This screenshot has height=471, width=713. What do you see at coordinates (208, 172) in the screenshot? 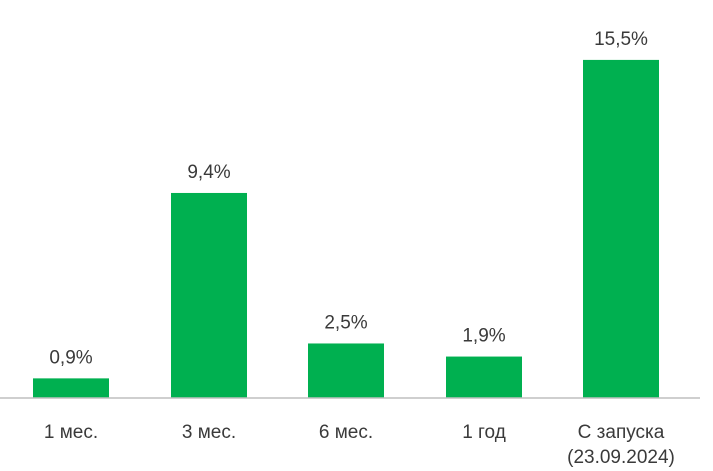
I see `data-label-1: 9,4%` at bounding box center [208, 172].